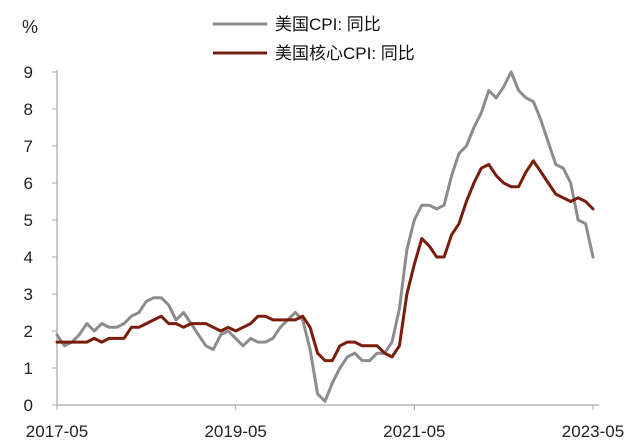 Image resolution: width=640 pixels, height=448 pixels. What do you see at coordinates (28, 405) in the screenshot?
I see `y-tick-label: 0` at bounding box center [28, 405].